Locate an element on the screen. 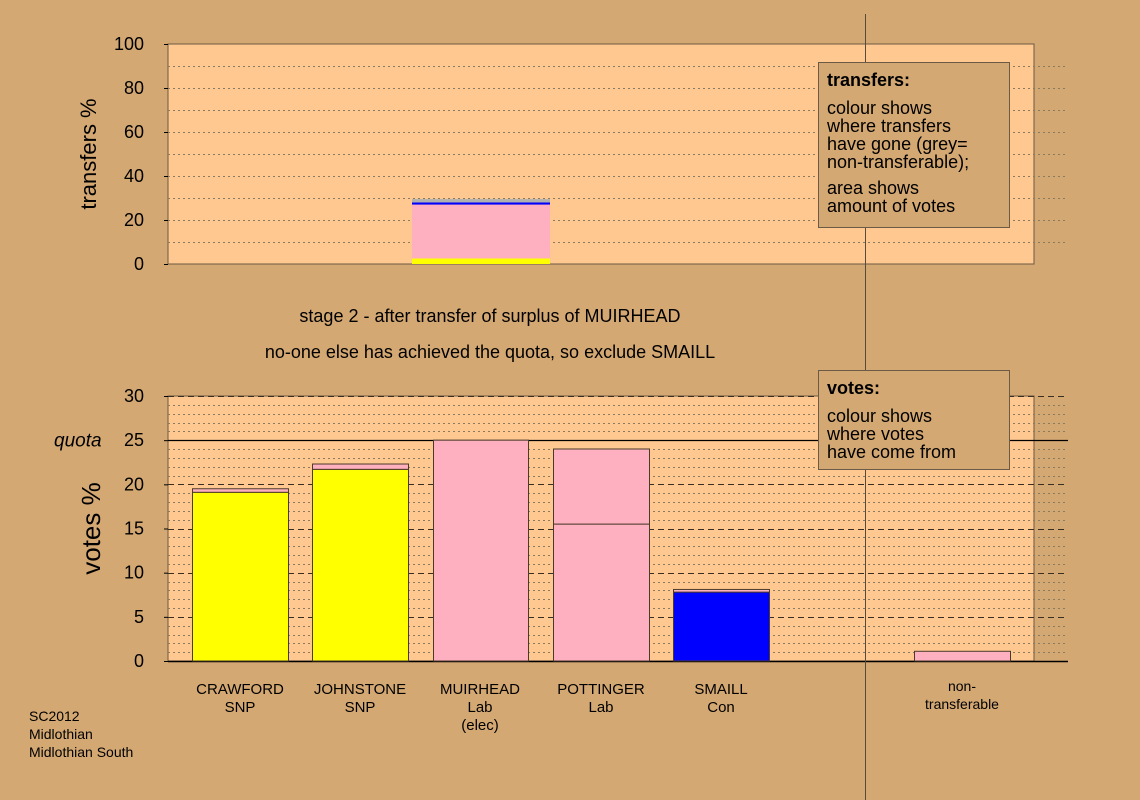 This screenshot has width=1140, height=800. votes-tick-label: 5 is located at coordinates (139, 617).